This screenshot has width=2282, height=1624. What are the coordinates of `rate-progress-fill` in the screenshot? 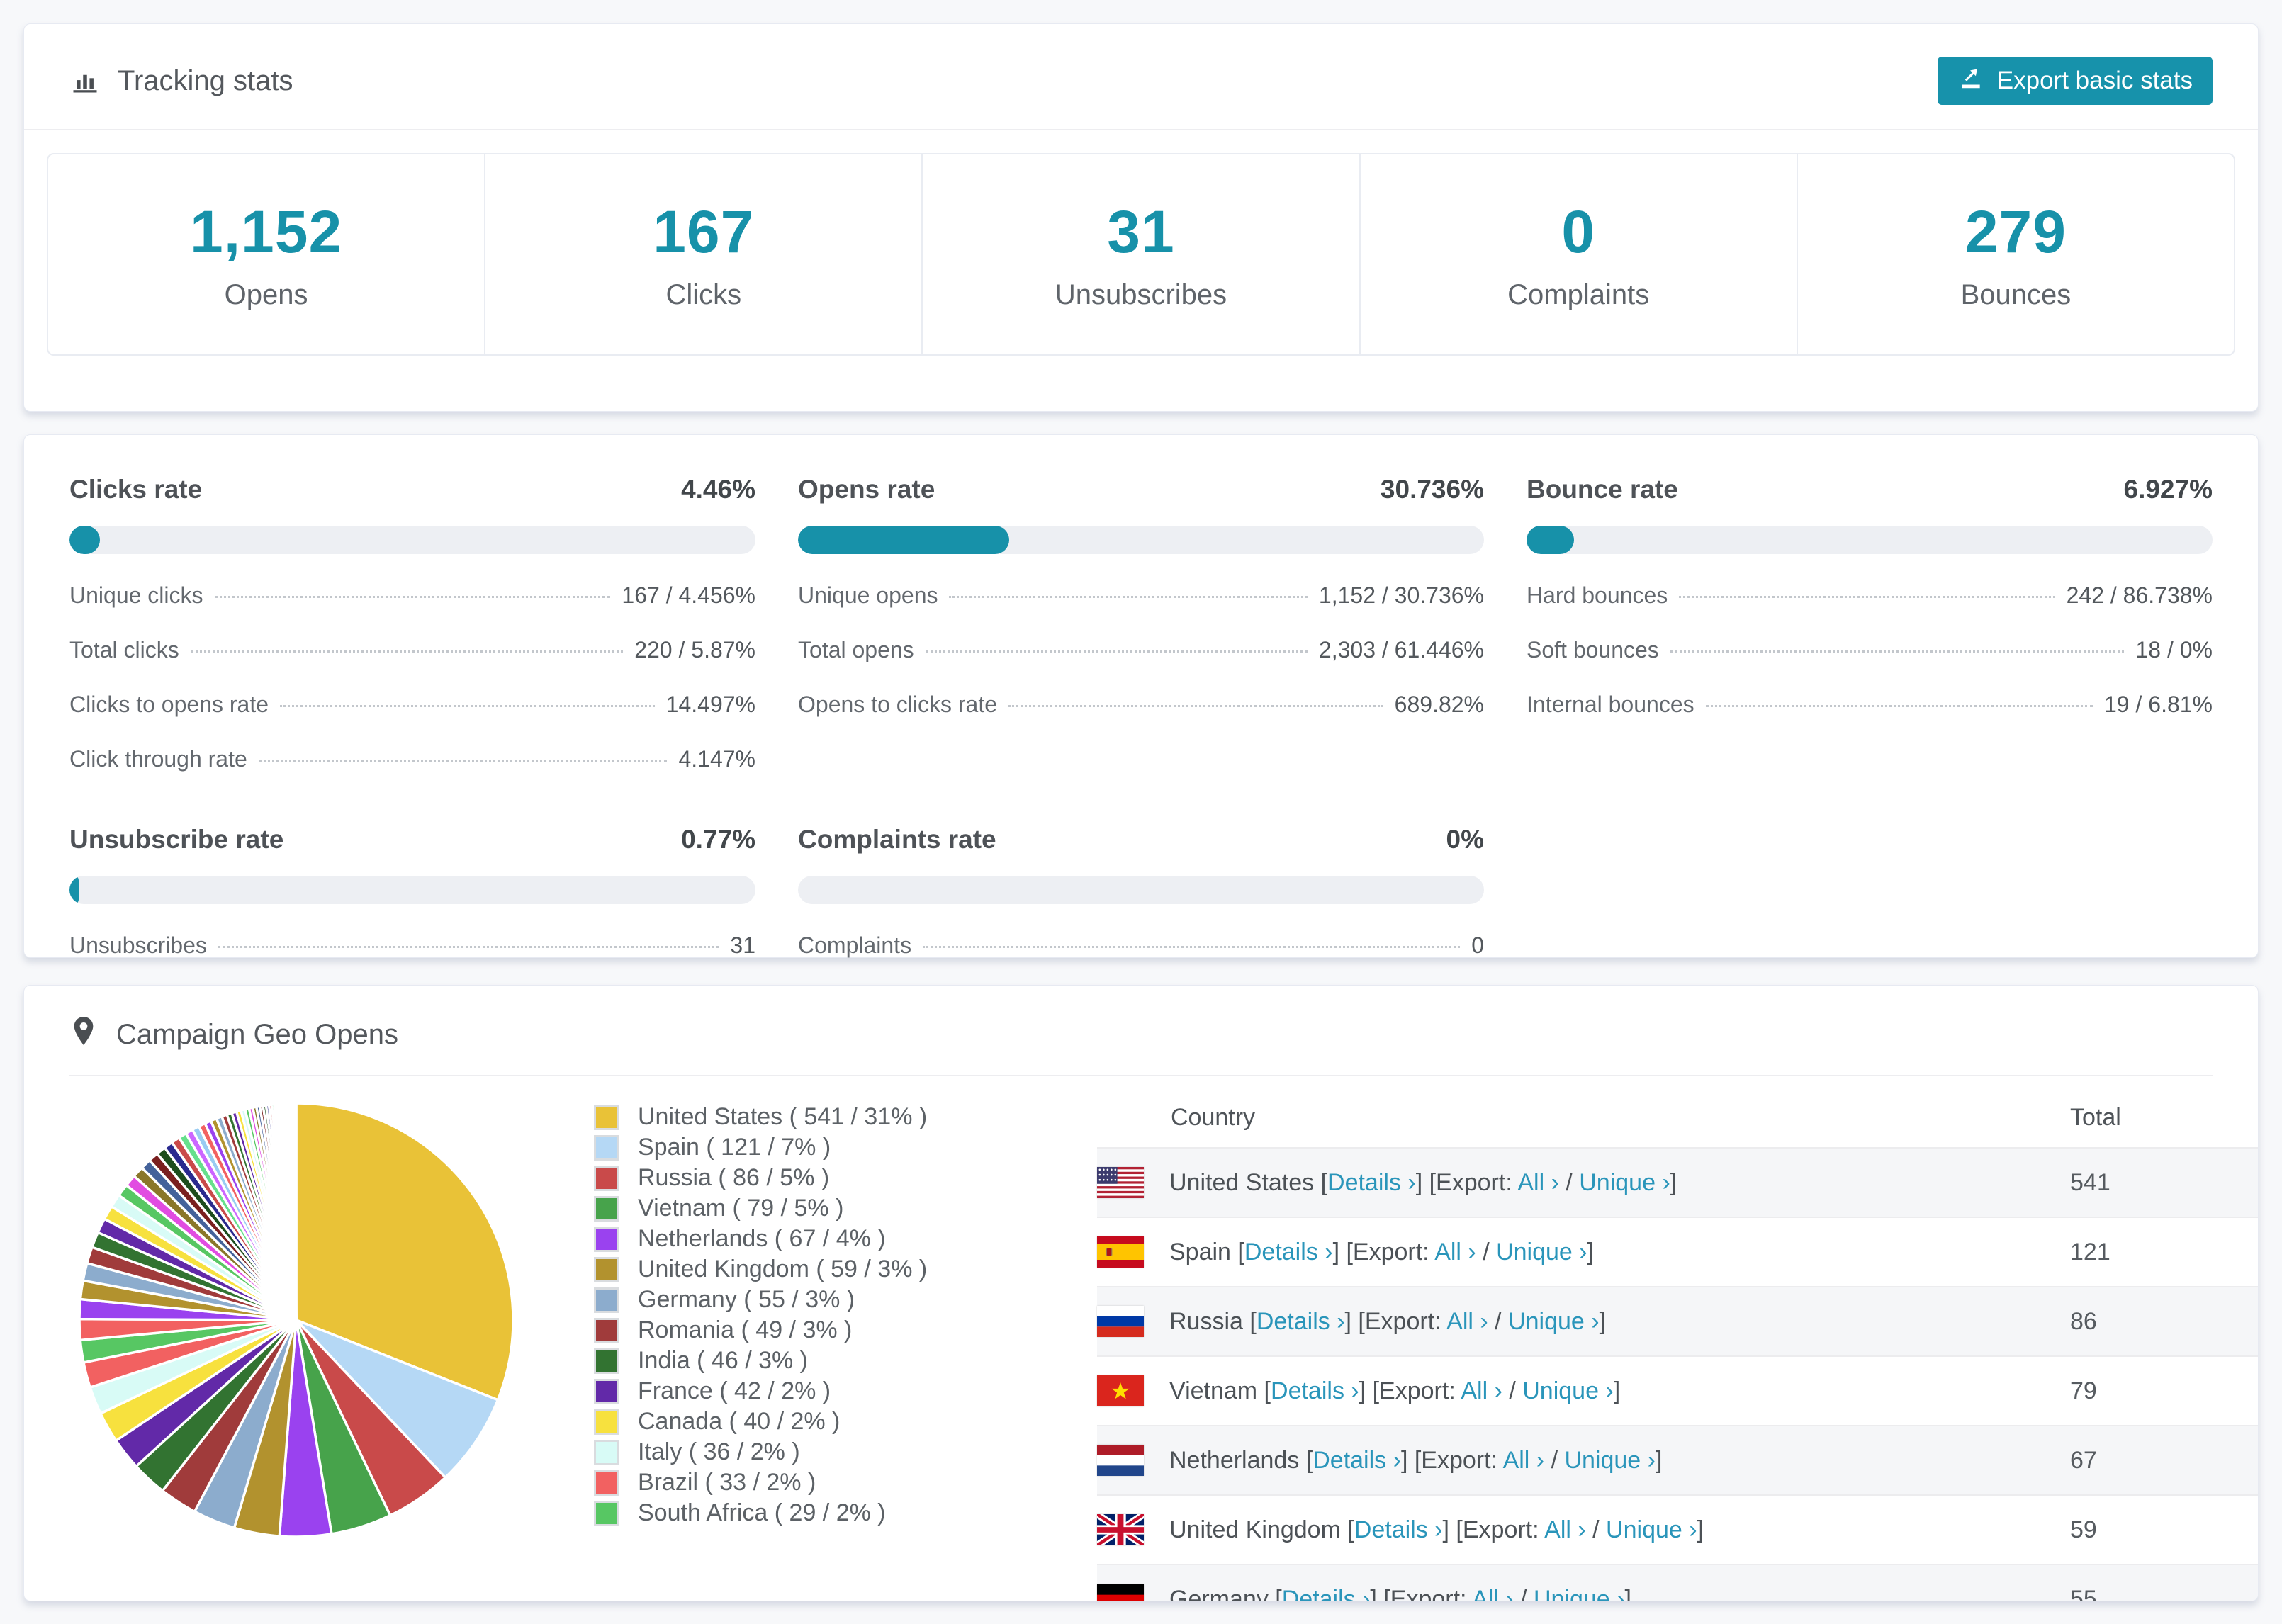 It's located at (74, 890).